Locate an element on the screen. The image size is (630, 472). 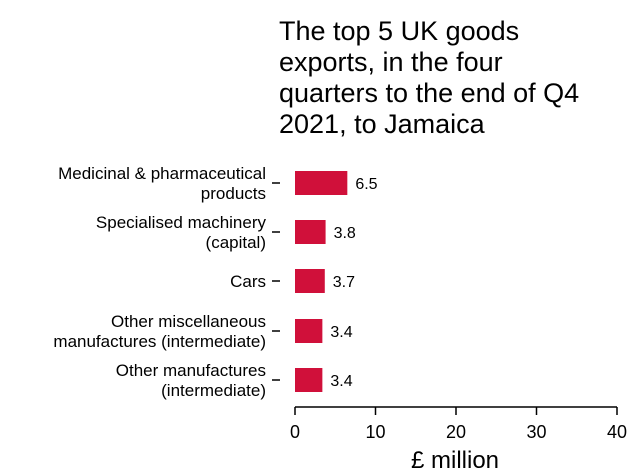
category-label: products is located at coordinates (233, 193).